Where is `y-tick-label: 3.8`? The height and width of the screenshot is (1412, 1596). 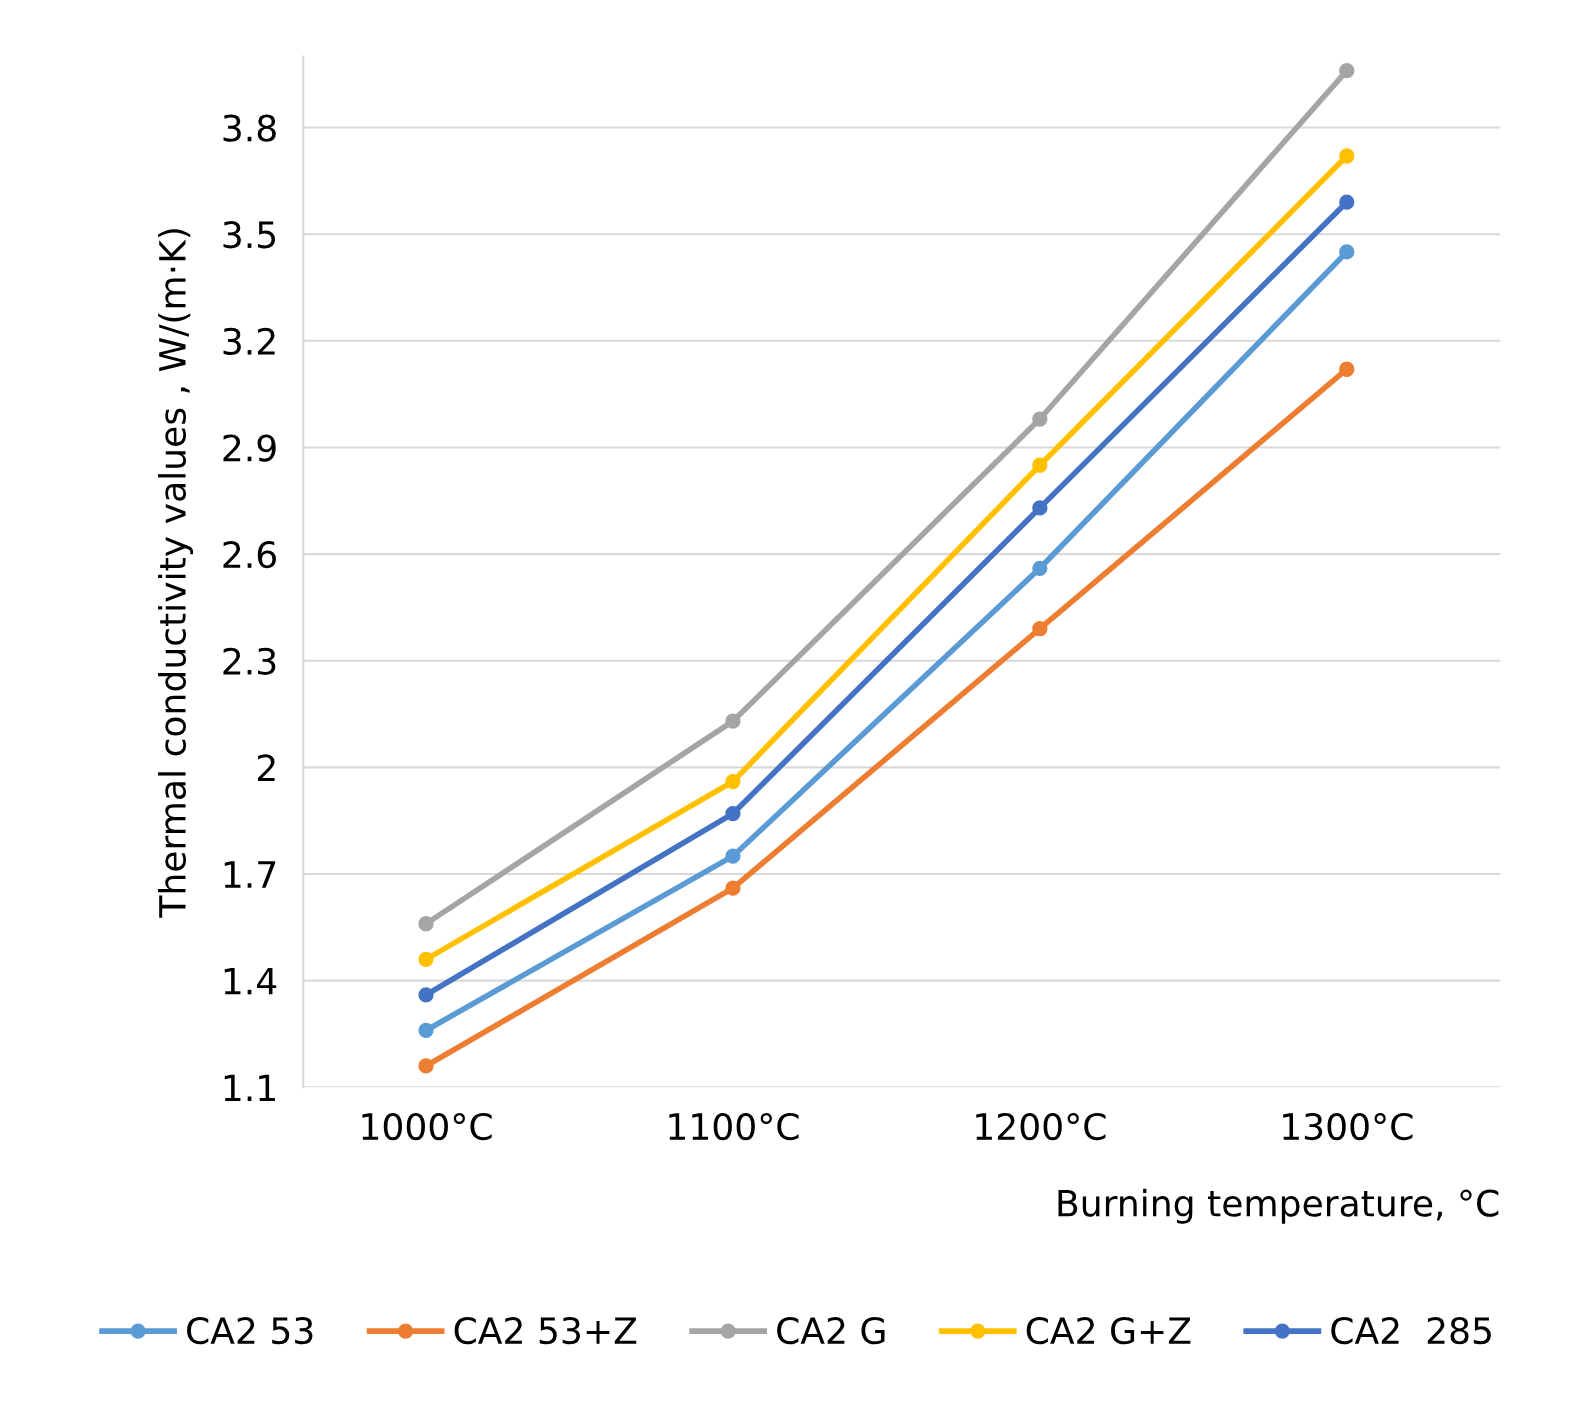
y-tick-label: 3.8 is located at coordinates (249, 128).